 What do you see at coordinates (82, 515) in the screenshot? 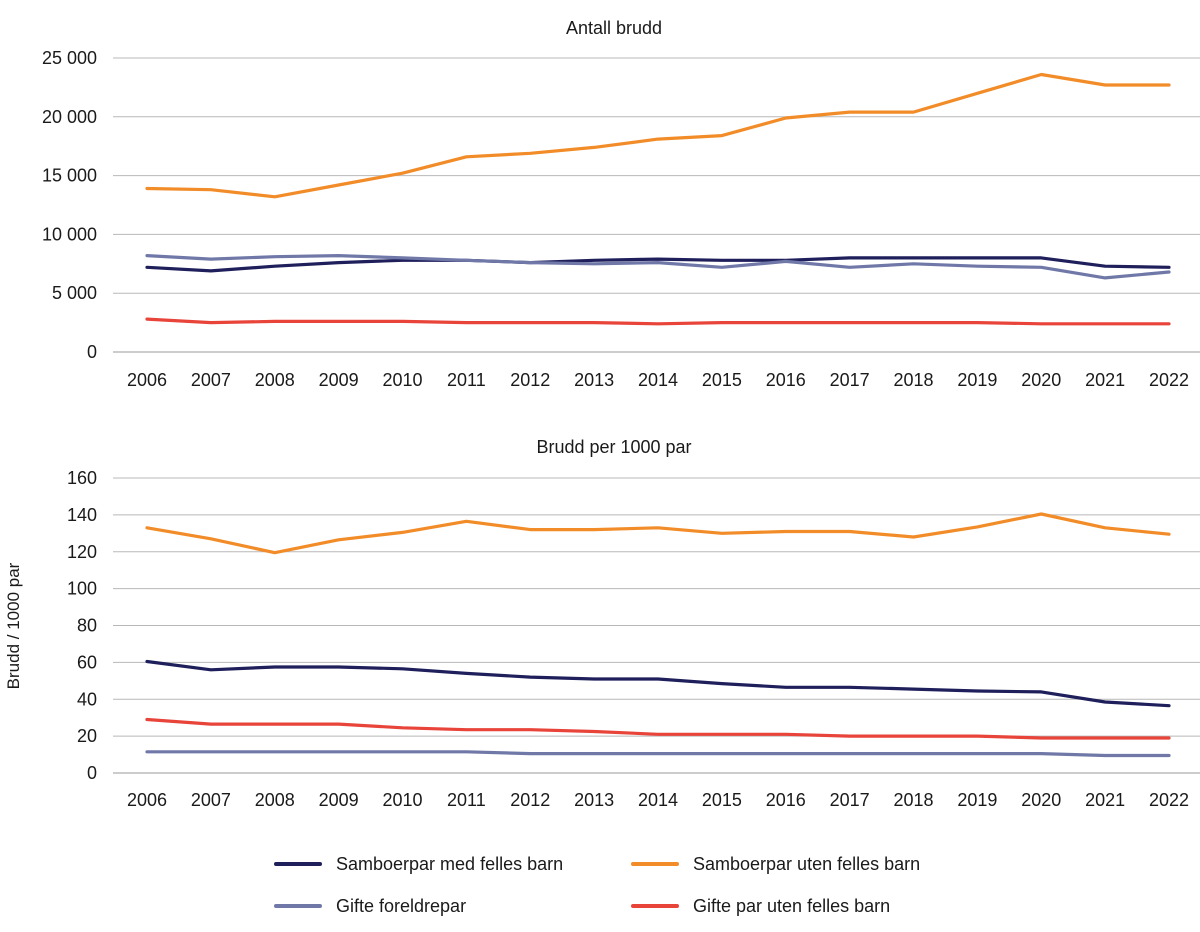
I see `y-tick-label: 140` at bounding box center [82, 515].